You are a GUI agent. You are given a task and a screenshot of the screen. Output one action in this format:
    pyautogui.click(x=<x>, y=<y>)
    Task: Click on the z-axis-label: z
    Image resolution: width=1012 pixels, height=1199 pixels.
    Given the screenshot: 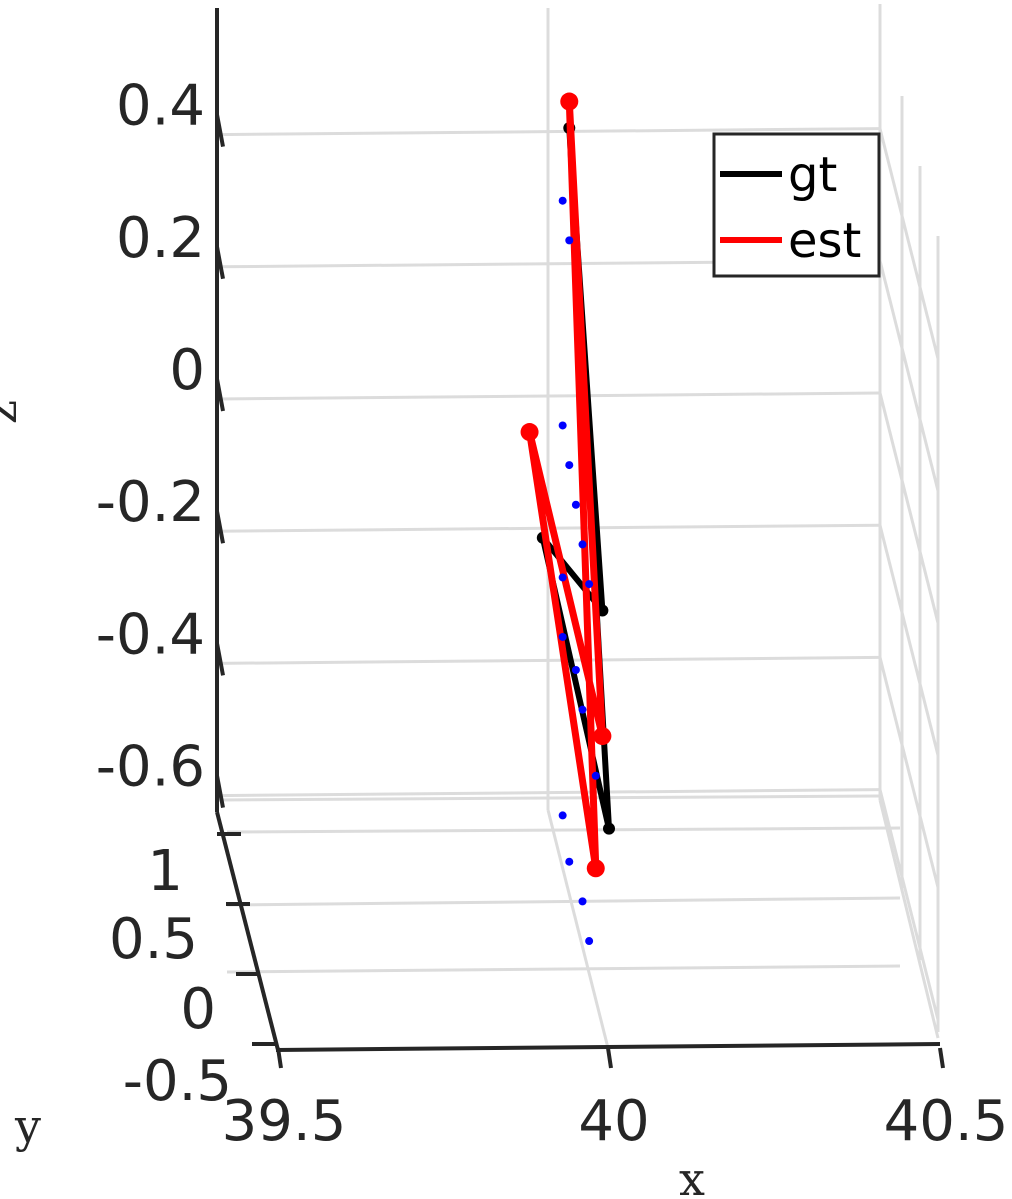 What is the action you would take?
    pyautogui.click(x=13, y=412)
    